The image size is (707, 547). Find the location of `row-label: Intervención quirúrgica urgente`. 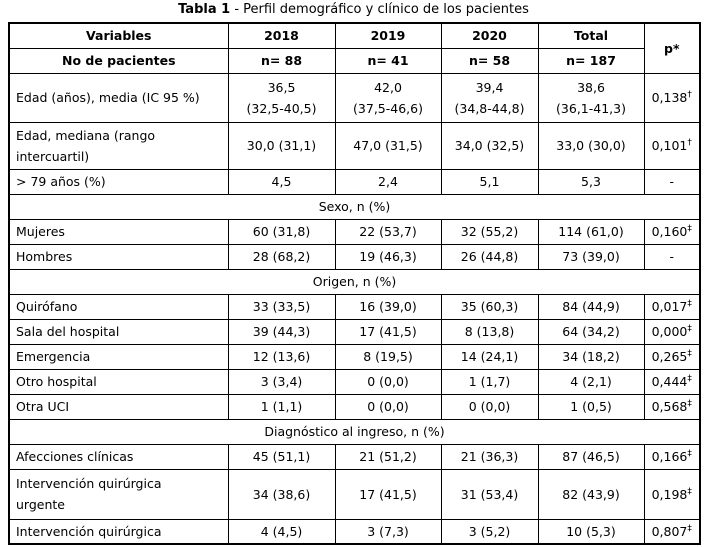

row-label: Intervención quirúrgica urgente is located at coordinates (118, 494).